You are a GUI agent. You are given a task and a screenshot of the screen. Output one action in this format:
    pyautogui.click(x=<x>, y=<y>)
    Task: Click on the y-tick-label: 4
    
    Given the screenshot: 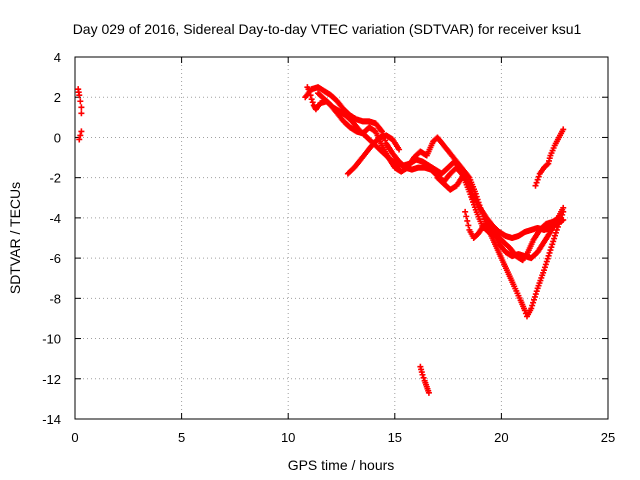 What is the action you would take?
    pyautogui.click(x=57, y=57)
    